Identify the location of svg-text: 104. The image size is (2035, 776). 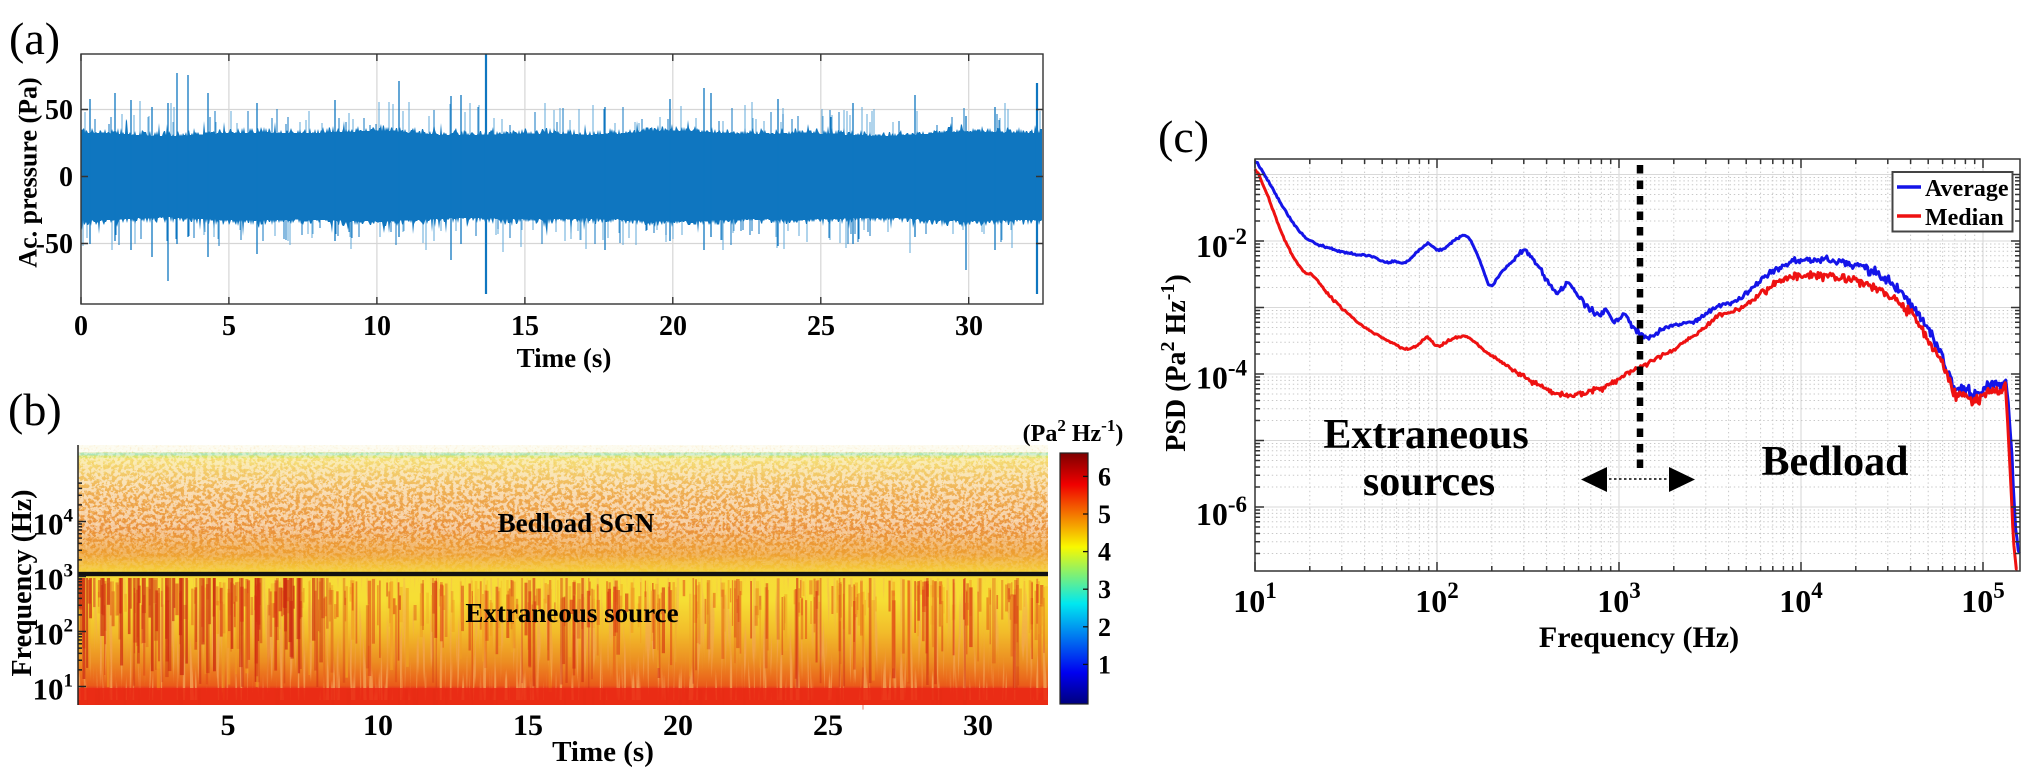
(1801, 598).